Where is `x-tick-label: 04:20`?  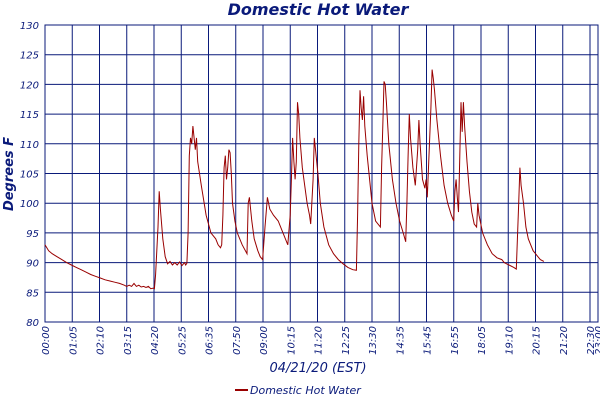 x-tick-label: 04:20 is located at coordinates (155, 340).